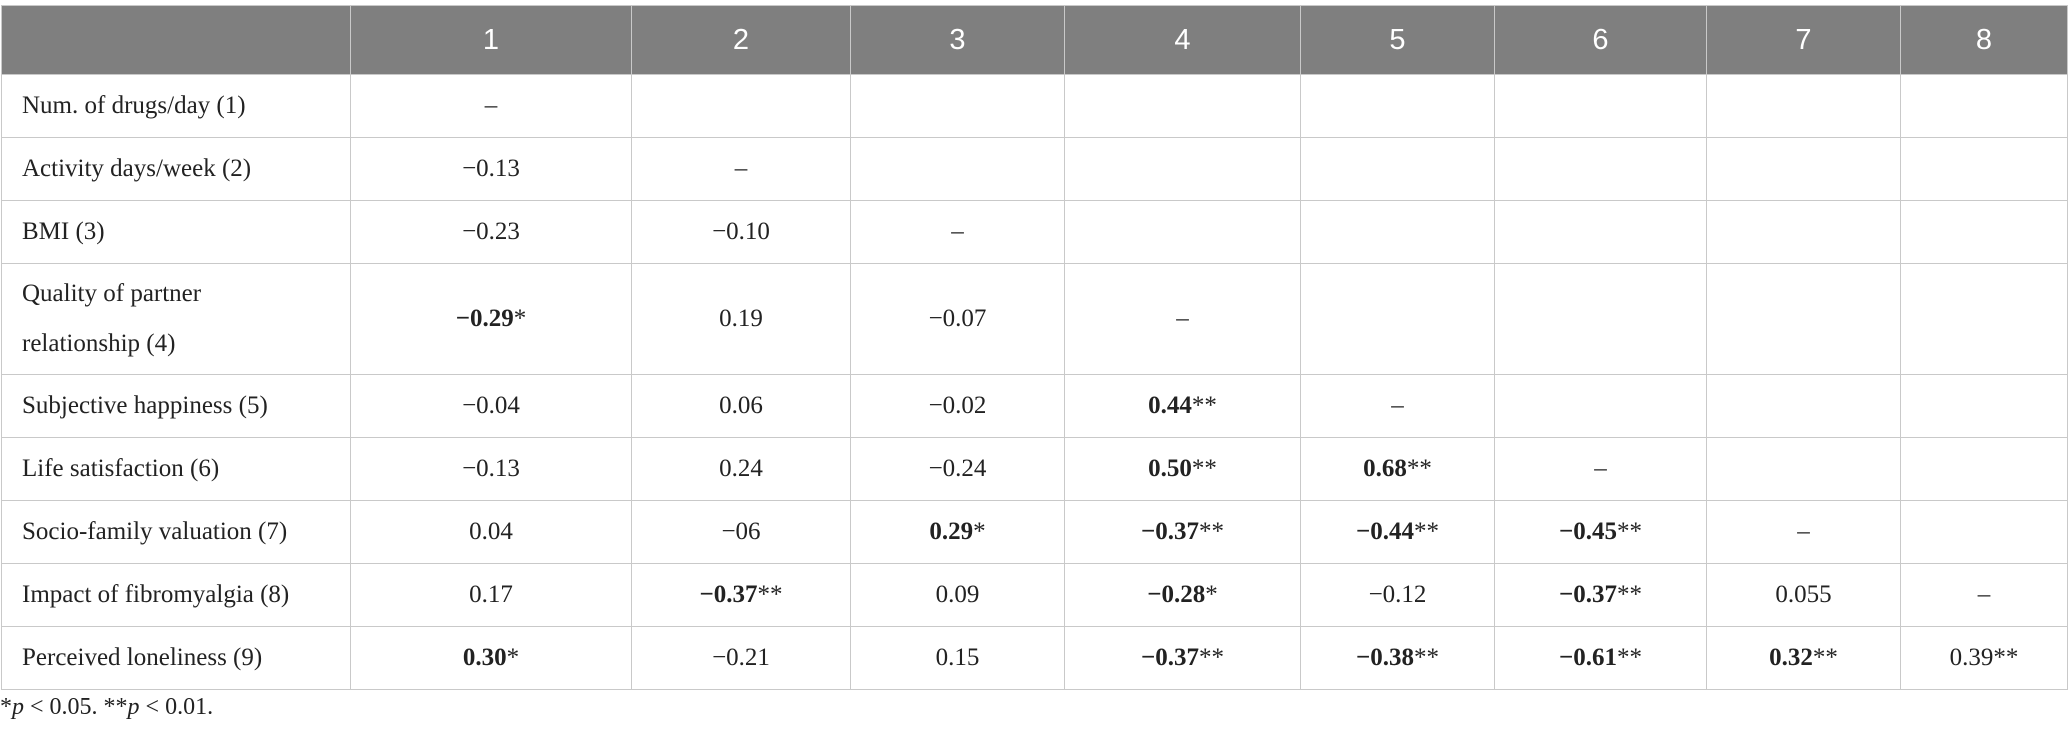  I want to click on table-cell: 0.19, so click(741, 319).